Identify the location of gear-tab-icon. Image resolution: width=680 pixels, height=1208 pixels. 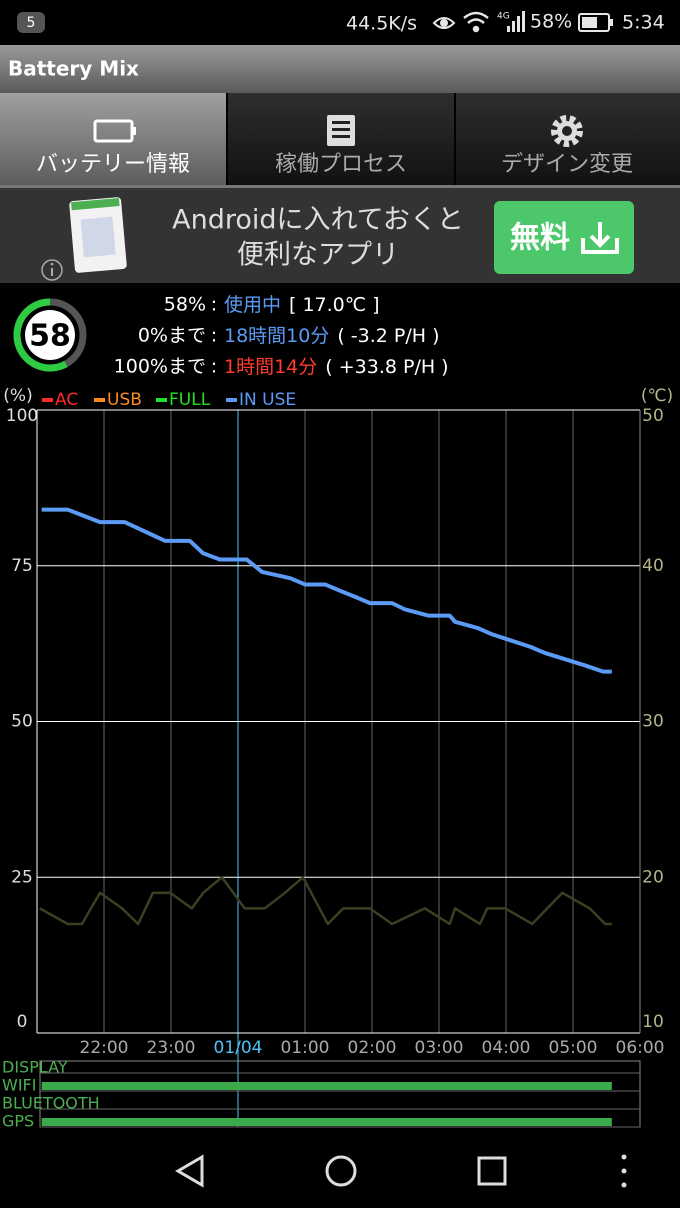
(567, 131).